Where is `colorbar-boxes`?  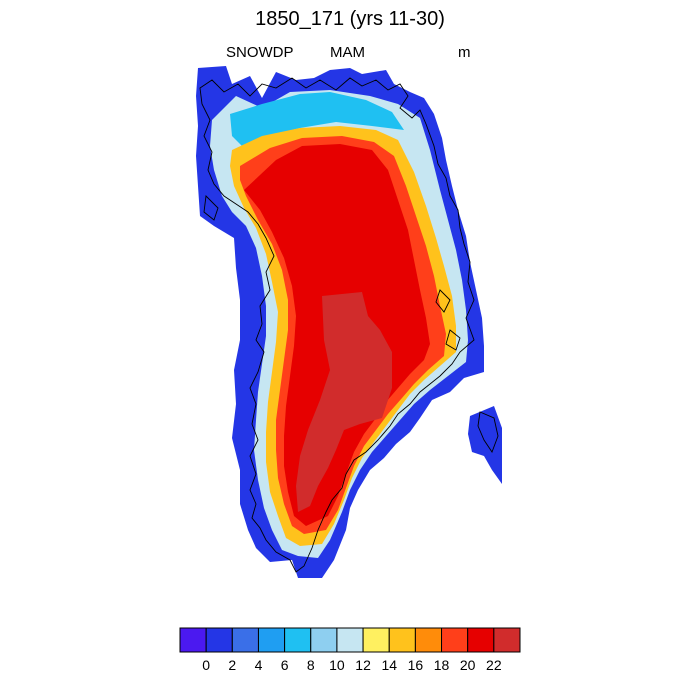 colorbar-boxes is located at coordinates (350, 640).